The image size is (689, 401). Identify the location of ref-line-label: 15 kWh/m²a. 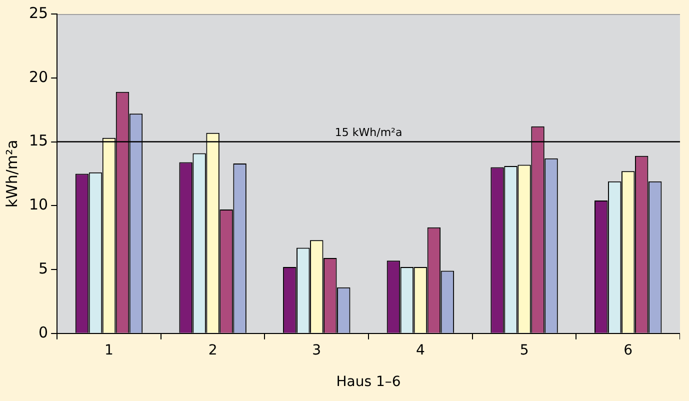
(368, 133).